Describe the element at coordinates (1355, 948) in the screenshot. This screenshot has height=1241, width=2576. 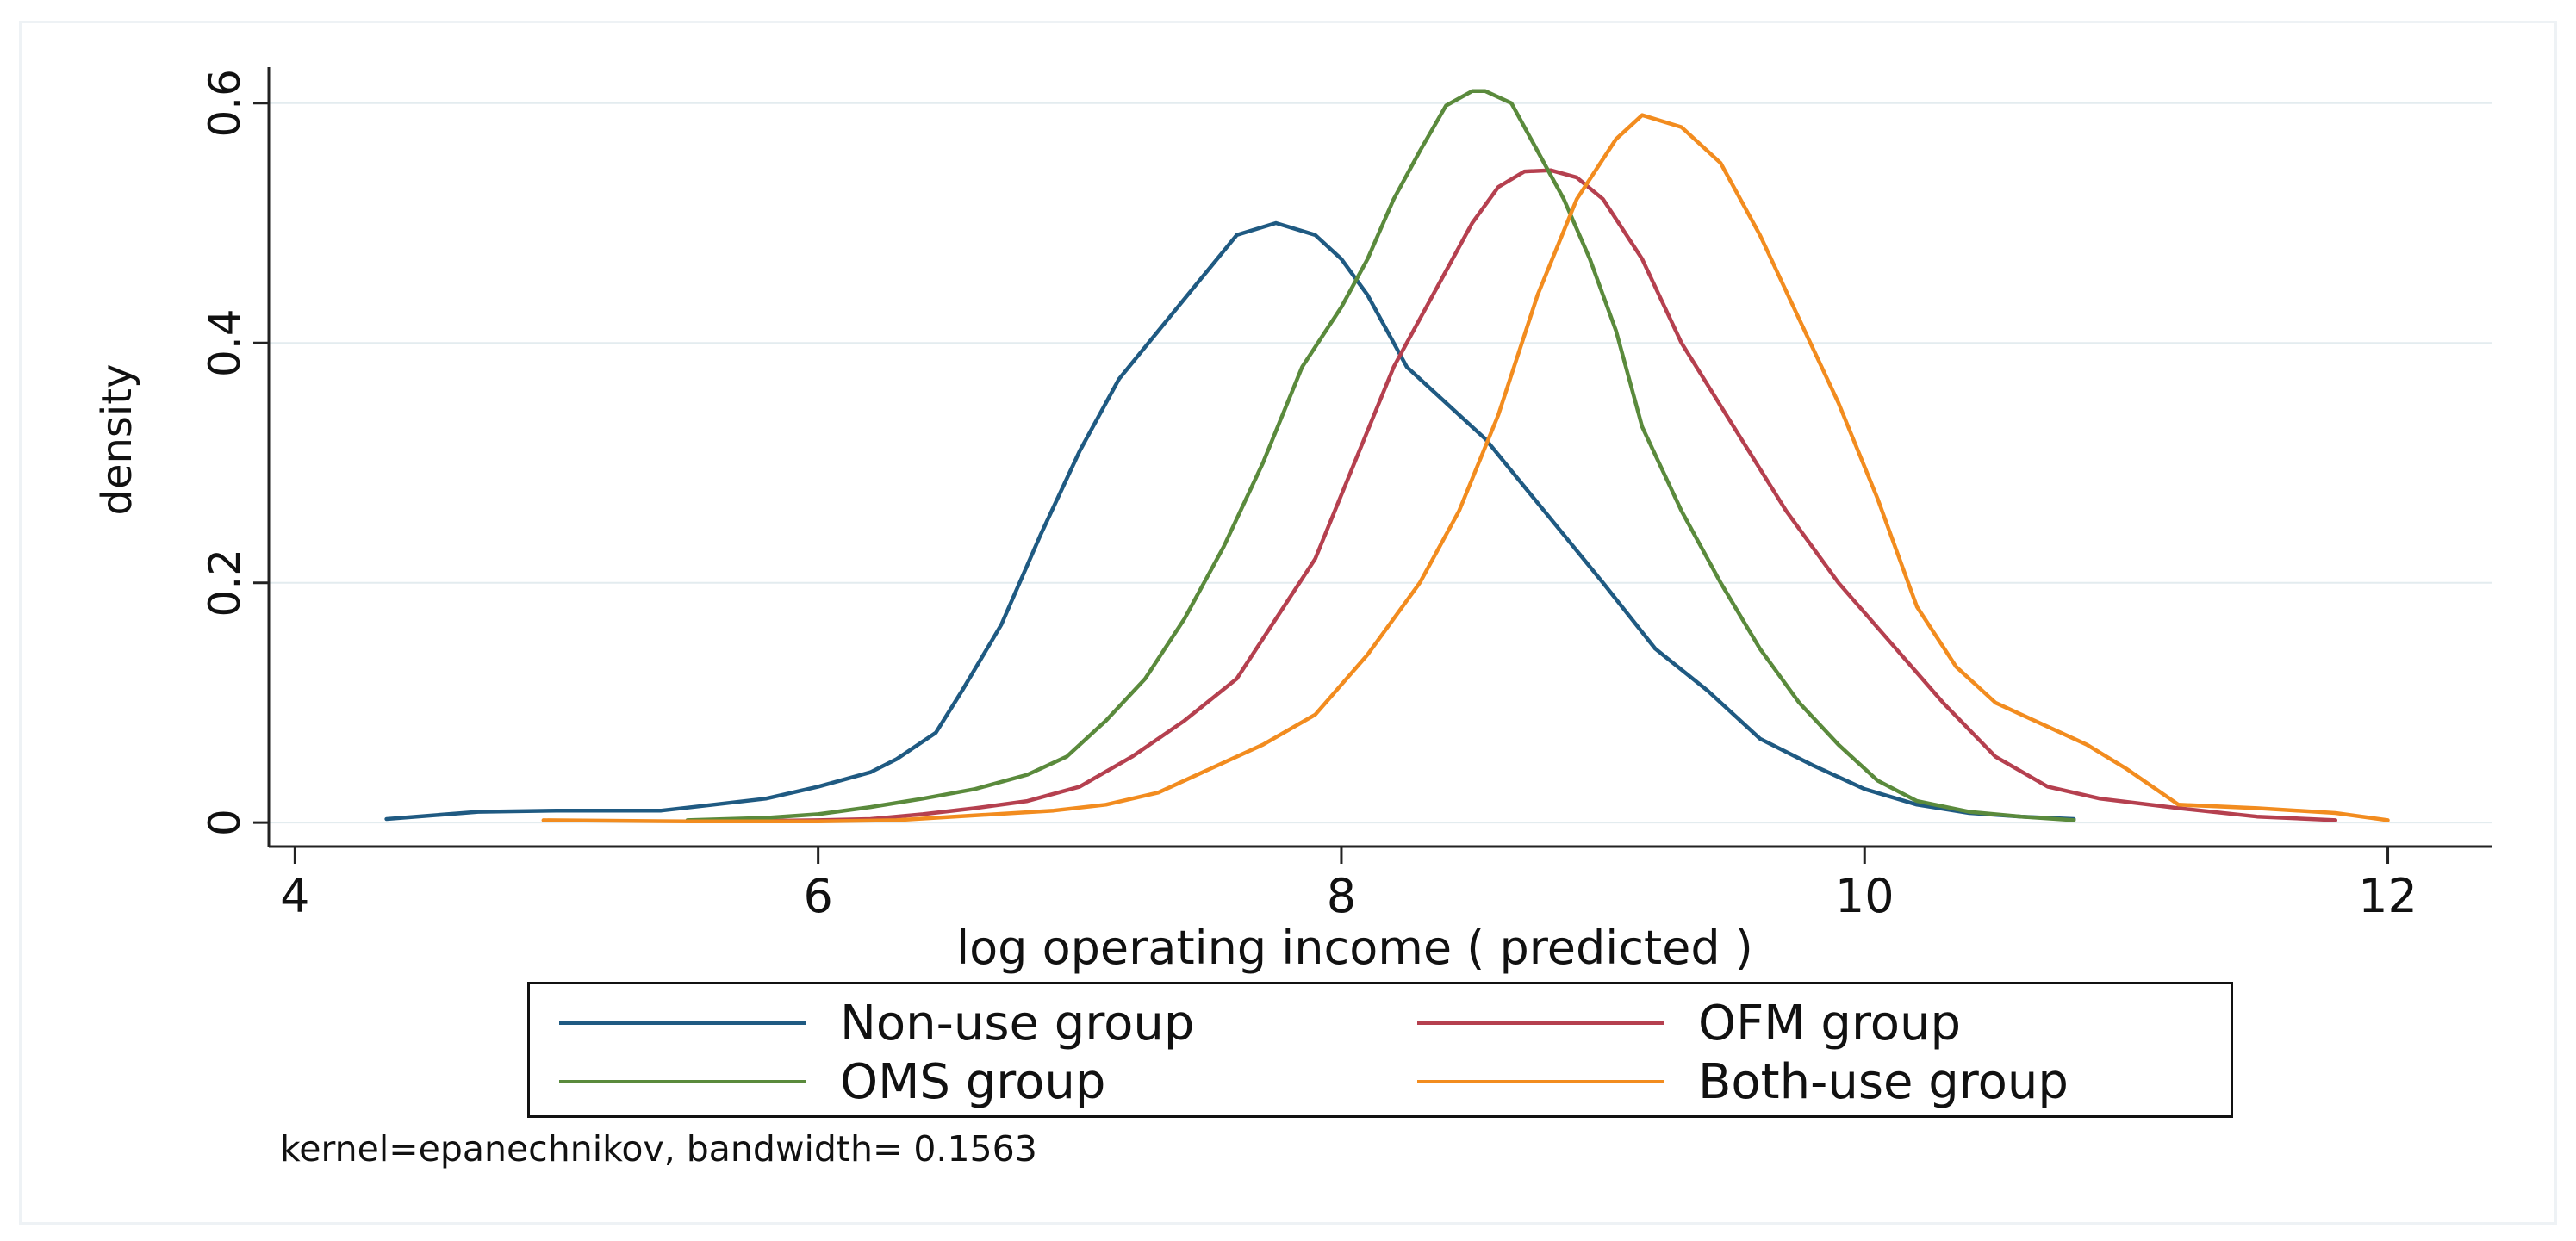
I see `x-axis-title: log operating income ( predicted )` at that location.